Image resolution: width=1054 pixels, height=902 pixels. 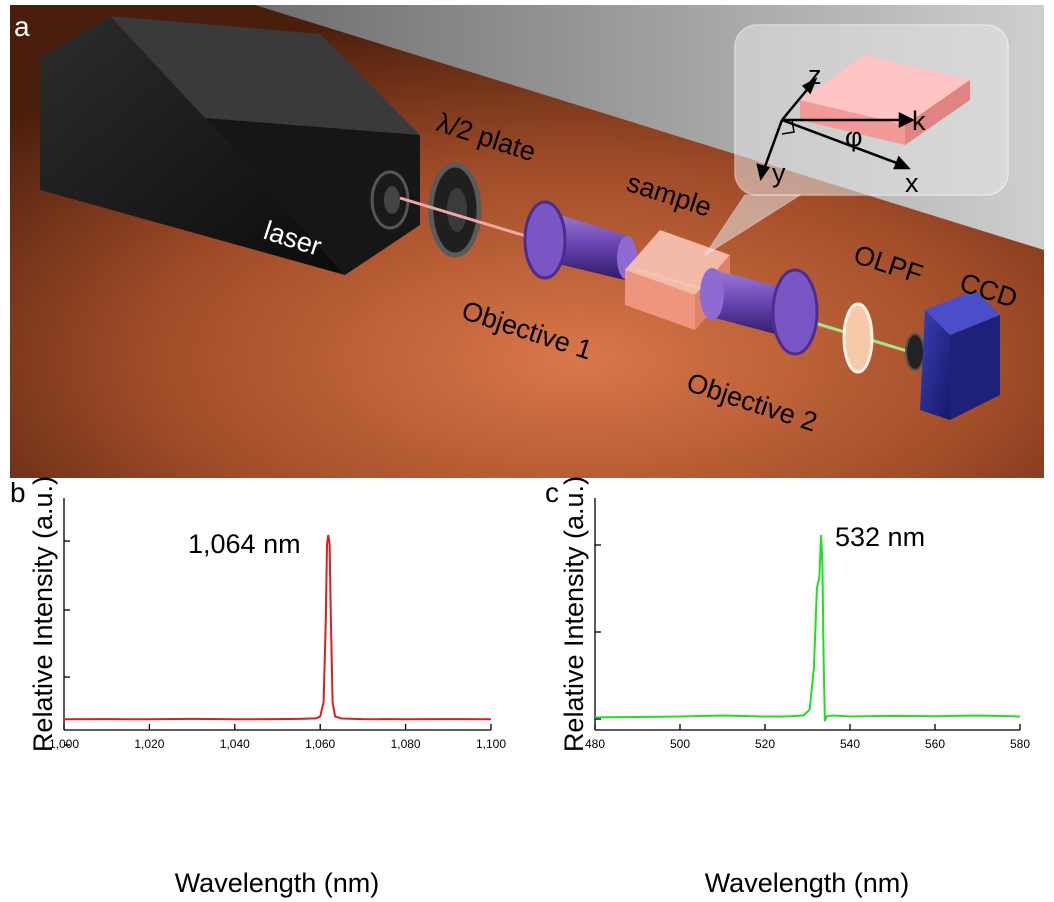 What do you see at coordinates (22, 26) in the screenshot?
I see `panel-a-letter: a` at bounding box center [22, 26].